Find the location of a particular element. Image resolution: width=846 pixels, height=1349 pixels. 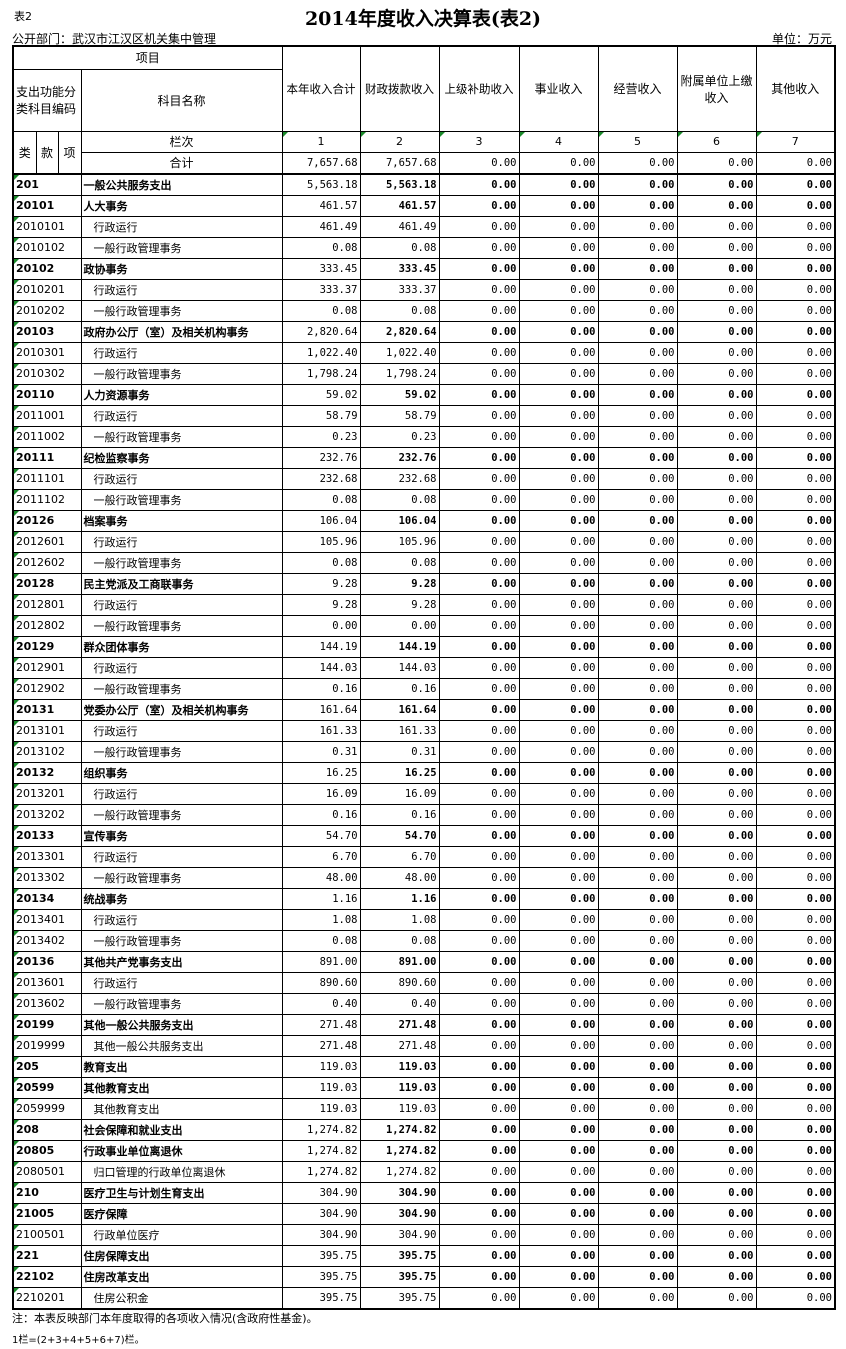

total-income: 271.48 is located at coordinates (321, 1045).